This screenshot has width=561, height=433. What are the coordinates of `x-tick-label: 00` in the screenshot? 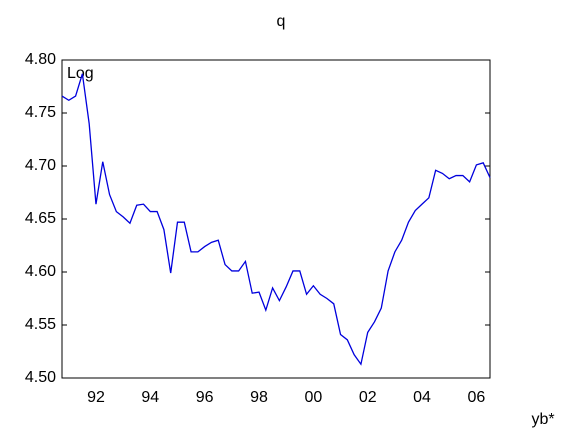 It's located at (313, 397).